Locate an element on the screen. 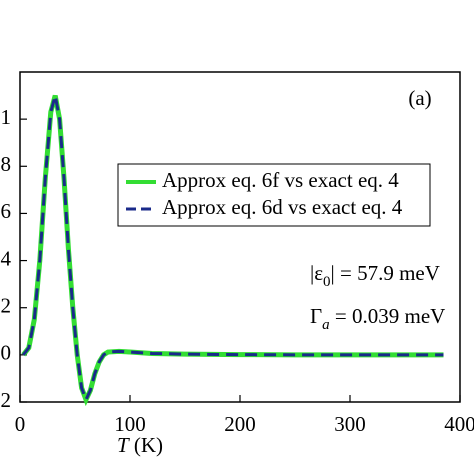 This screenshot has height=474, width=474. x-tick-label: 100 is located at coordinates (130, 424).